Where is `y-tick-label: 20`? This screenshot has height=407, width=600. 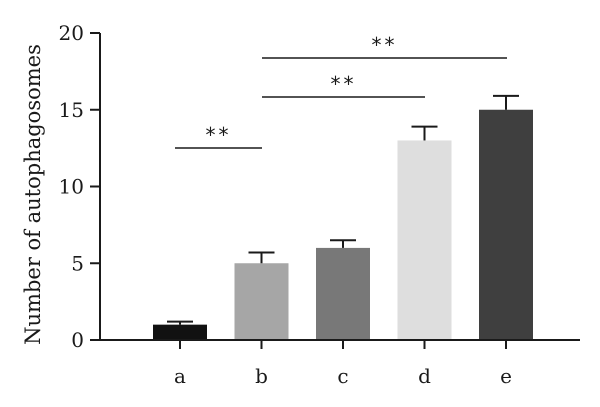
y-tick-label: 20 is located at coordinates (71, 33).